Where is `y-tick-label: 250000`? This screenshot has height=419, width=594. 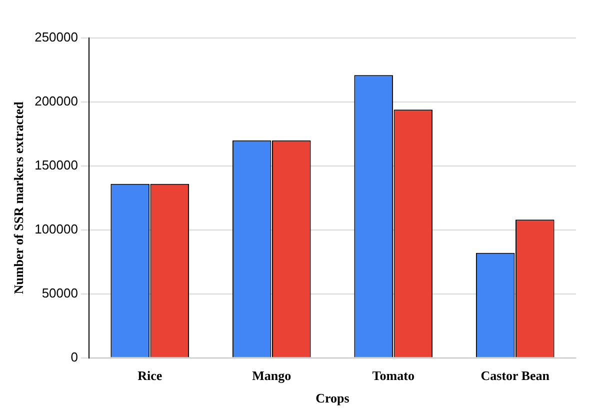 y-tick-label: 250000 is located at coordinates (56, 37).